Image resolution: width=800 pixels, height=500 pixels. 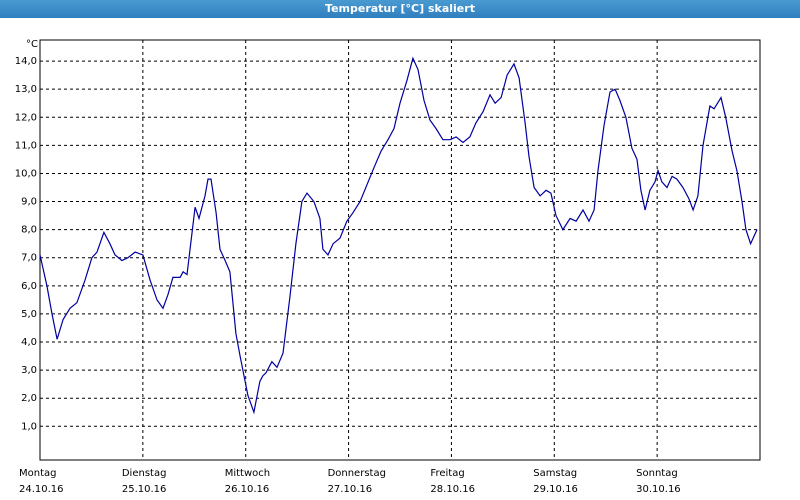 What do you see at coordinates (29, 230) in the screenshot?
I see `y-tick-label: 8,0` at bounding box center [29, 230].